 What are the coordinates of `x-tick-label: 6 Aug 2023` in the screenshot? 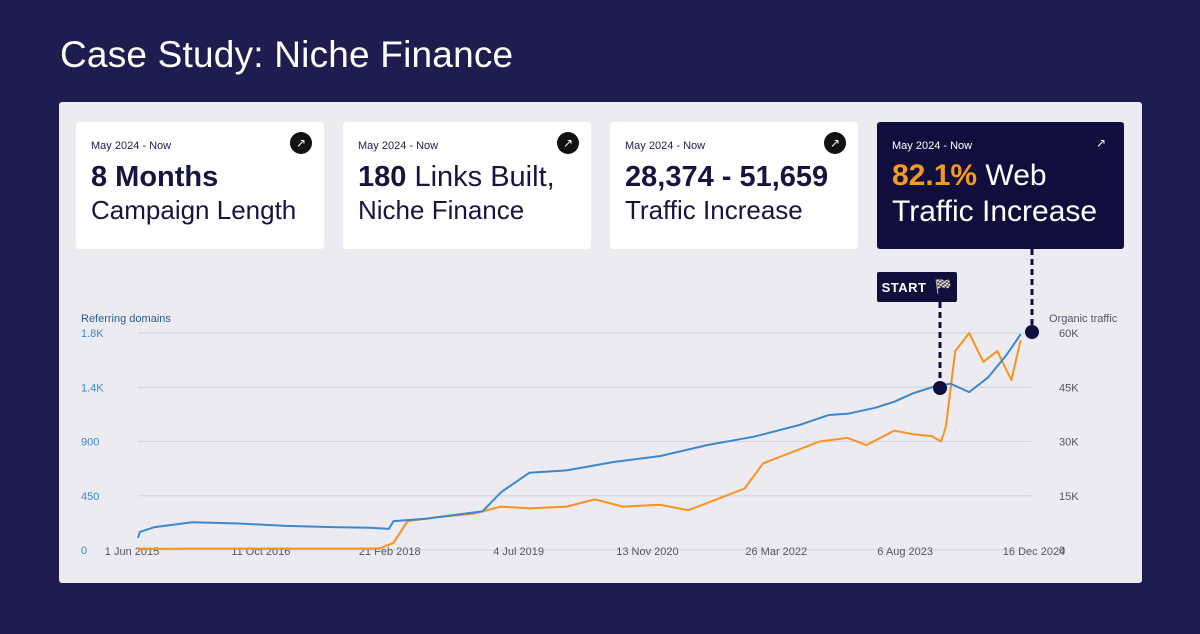 It's located at (905, 552).